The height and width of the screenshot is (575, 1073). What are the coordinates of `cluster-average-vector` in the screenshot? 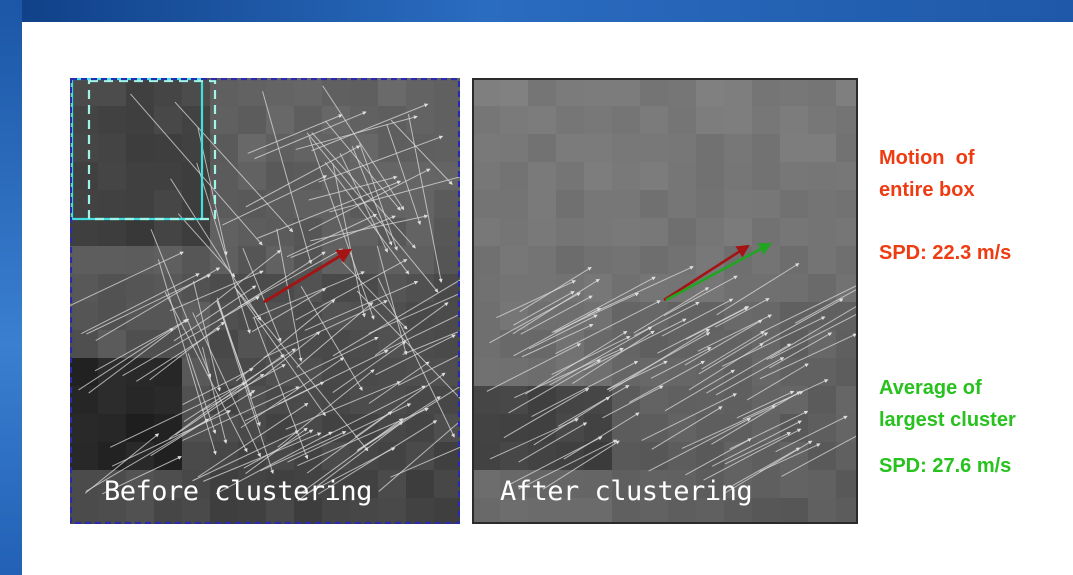 It's located at (718, 272).